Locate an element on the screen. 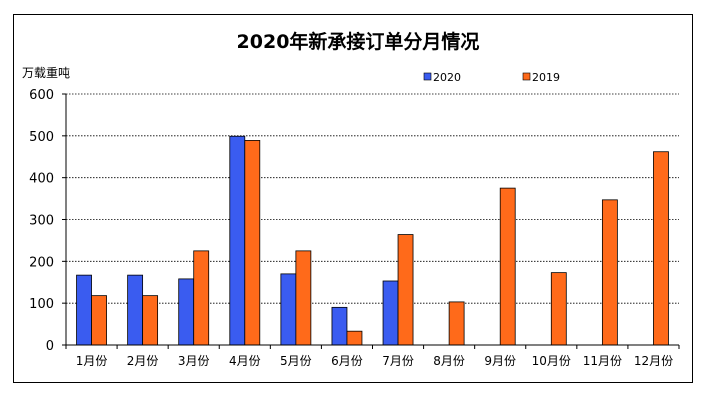 Image resolution: width=709 pixels, height=401 pixels. legend-swatch-2019 is located at coordinates (526, 76).